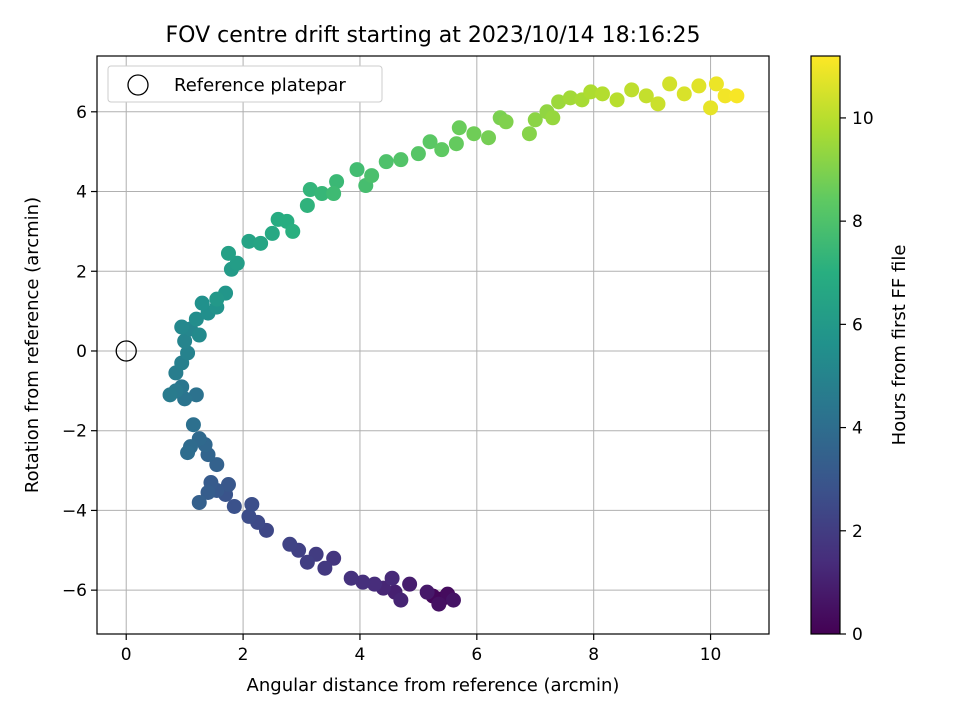 The image size is (960, 720). I want to click on x-tick-label: 6, so click(476, 655).